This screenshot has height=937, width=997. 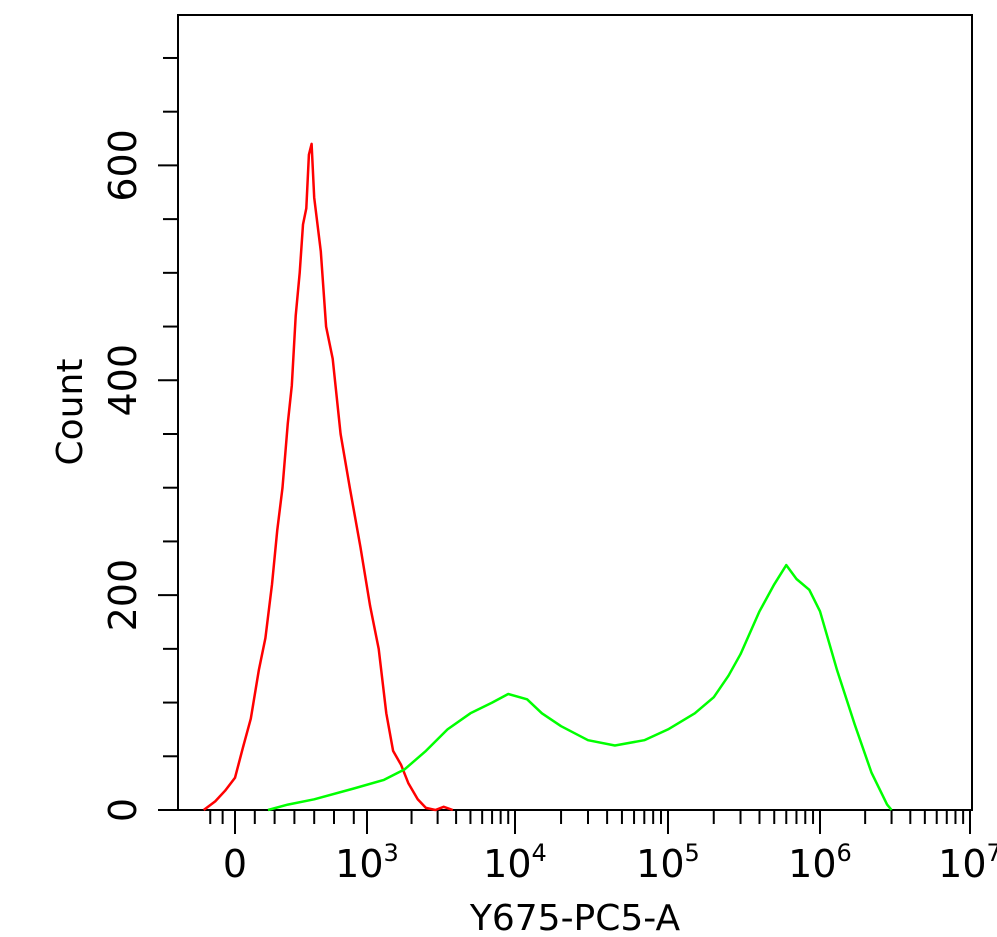 What do you see at coordinates (967, 862) in the screenshot?
I see `x-tick-label: 107` at bounding box center [967, 862].